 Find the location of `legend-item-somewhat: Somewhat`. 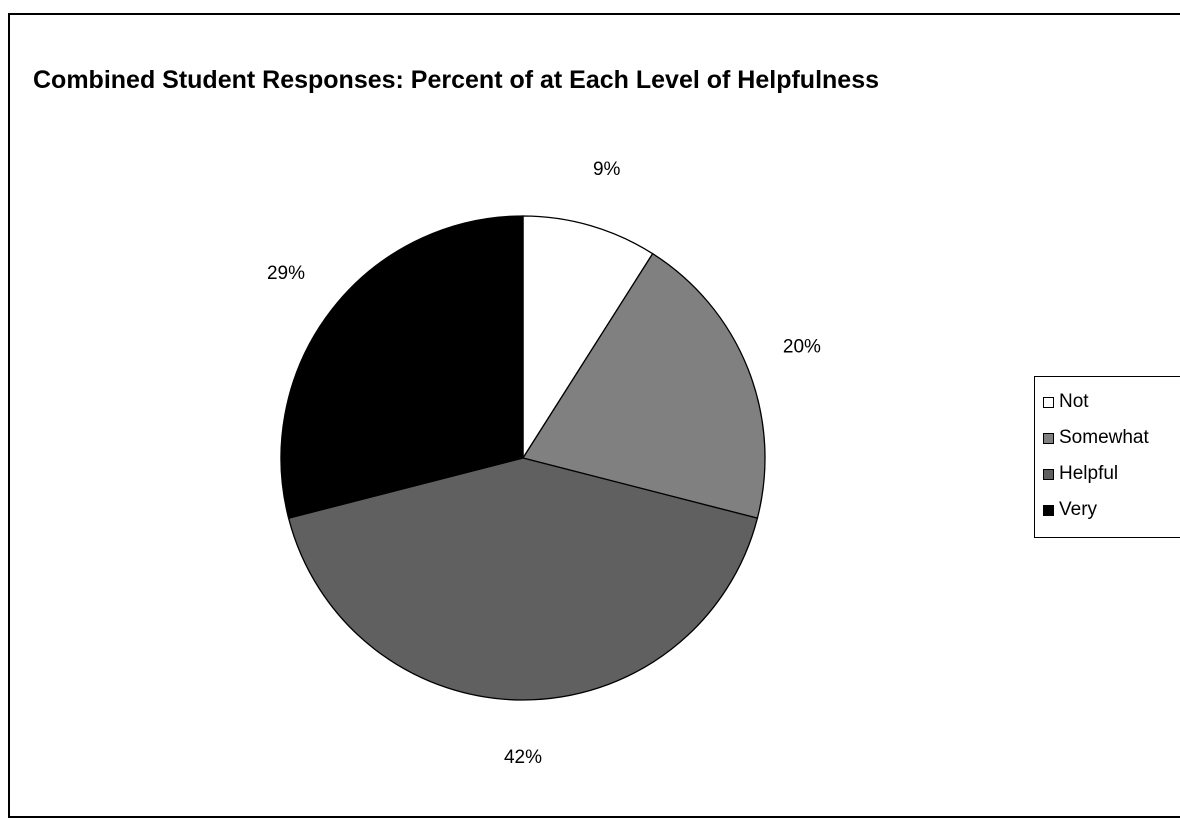

legend-item-somewhat: Somewhat is located at coordinates (1107, 438).